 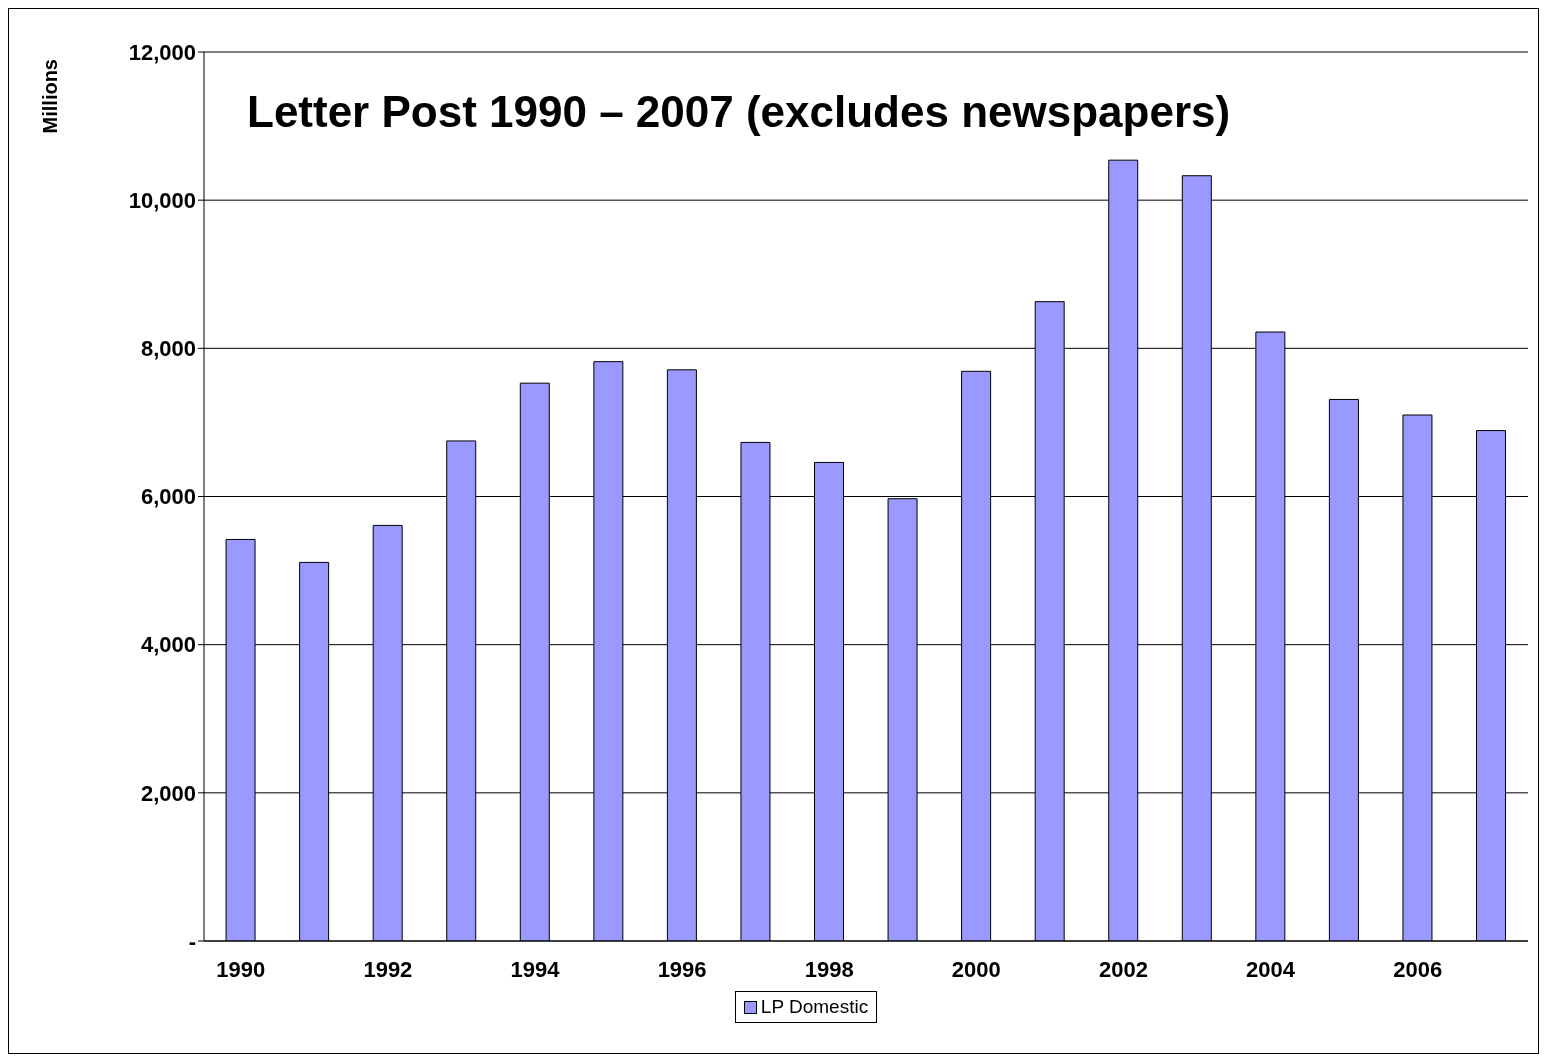 What do you see at coordinates (50, 96) in the screenshot?
I see `y-axis-title: Millions` at bounding box center [50, 96].